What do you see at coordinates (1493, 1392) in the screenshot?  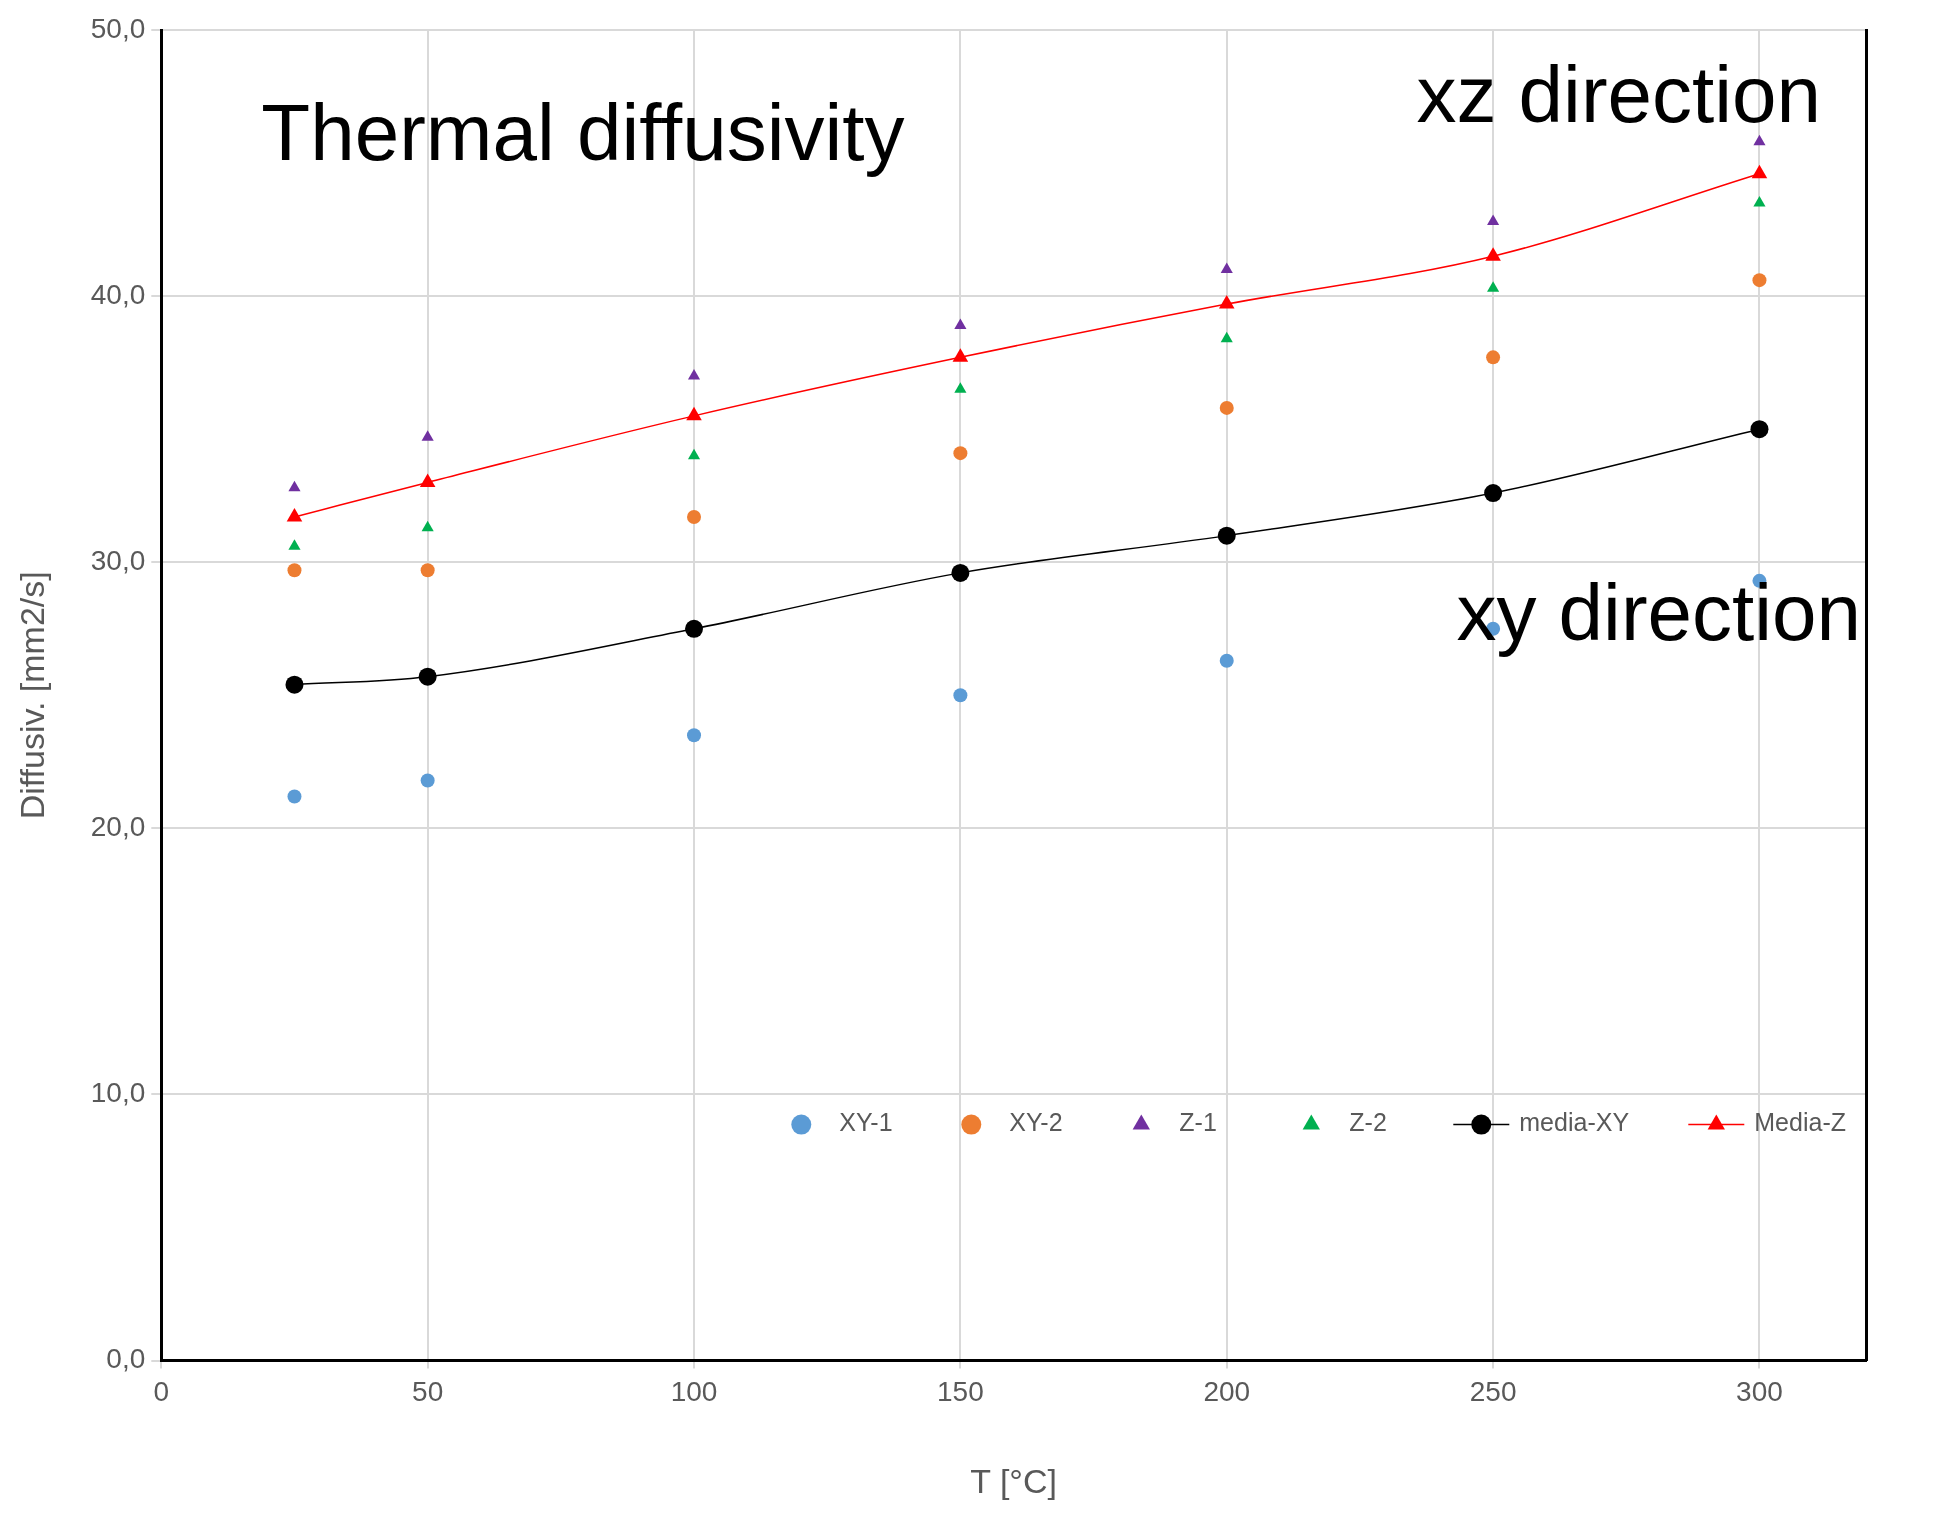 I see `x-tick-label: 250` at bounding box center [1493, 1392].